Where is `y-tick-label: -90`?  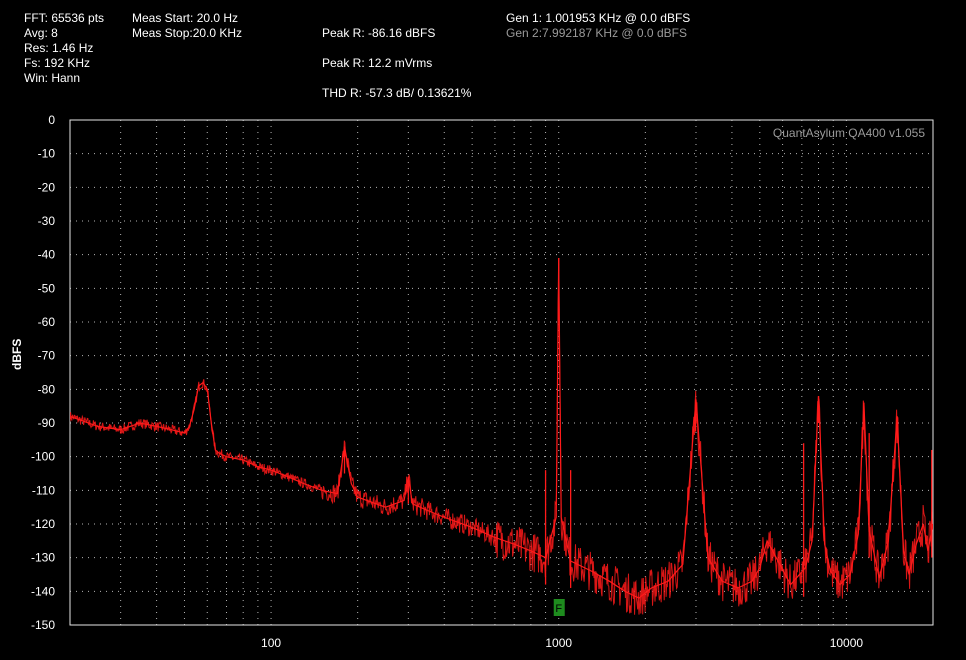 y-tick-label: -90 is located at coordinates (47, 423).